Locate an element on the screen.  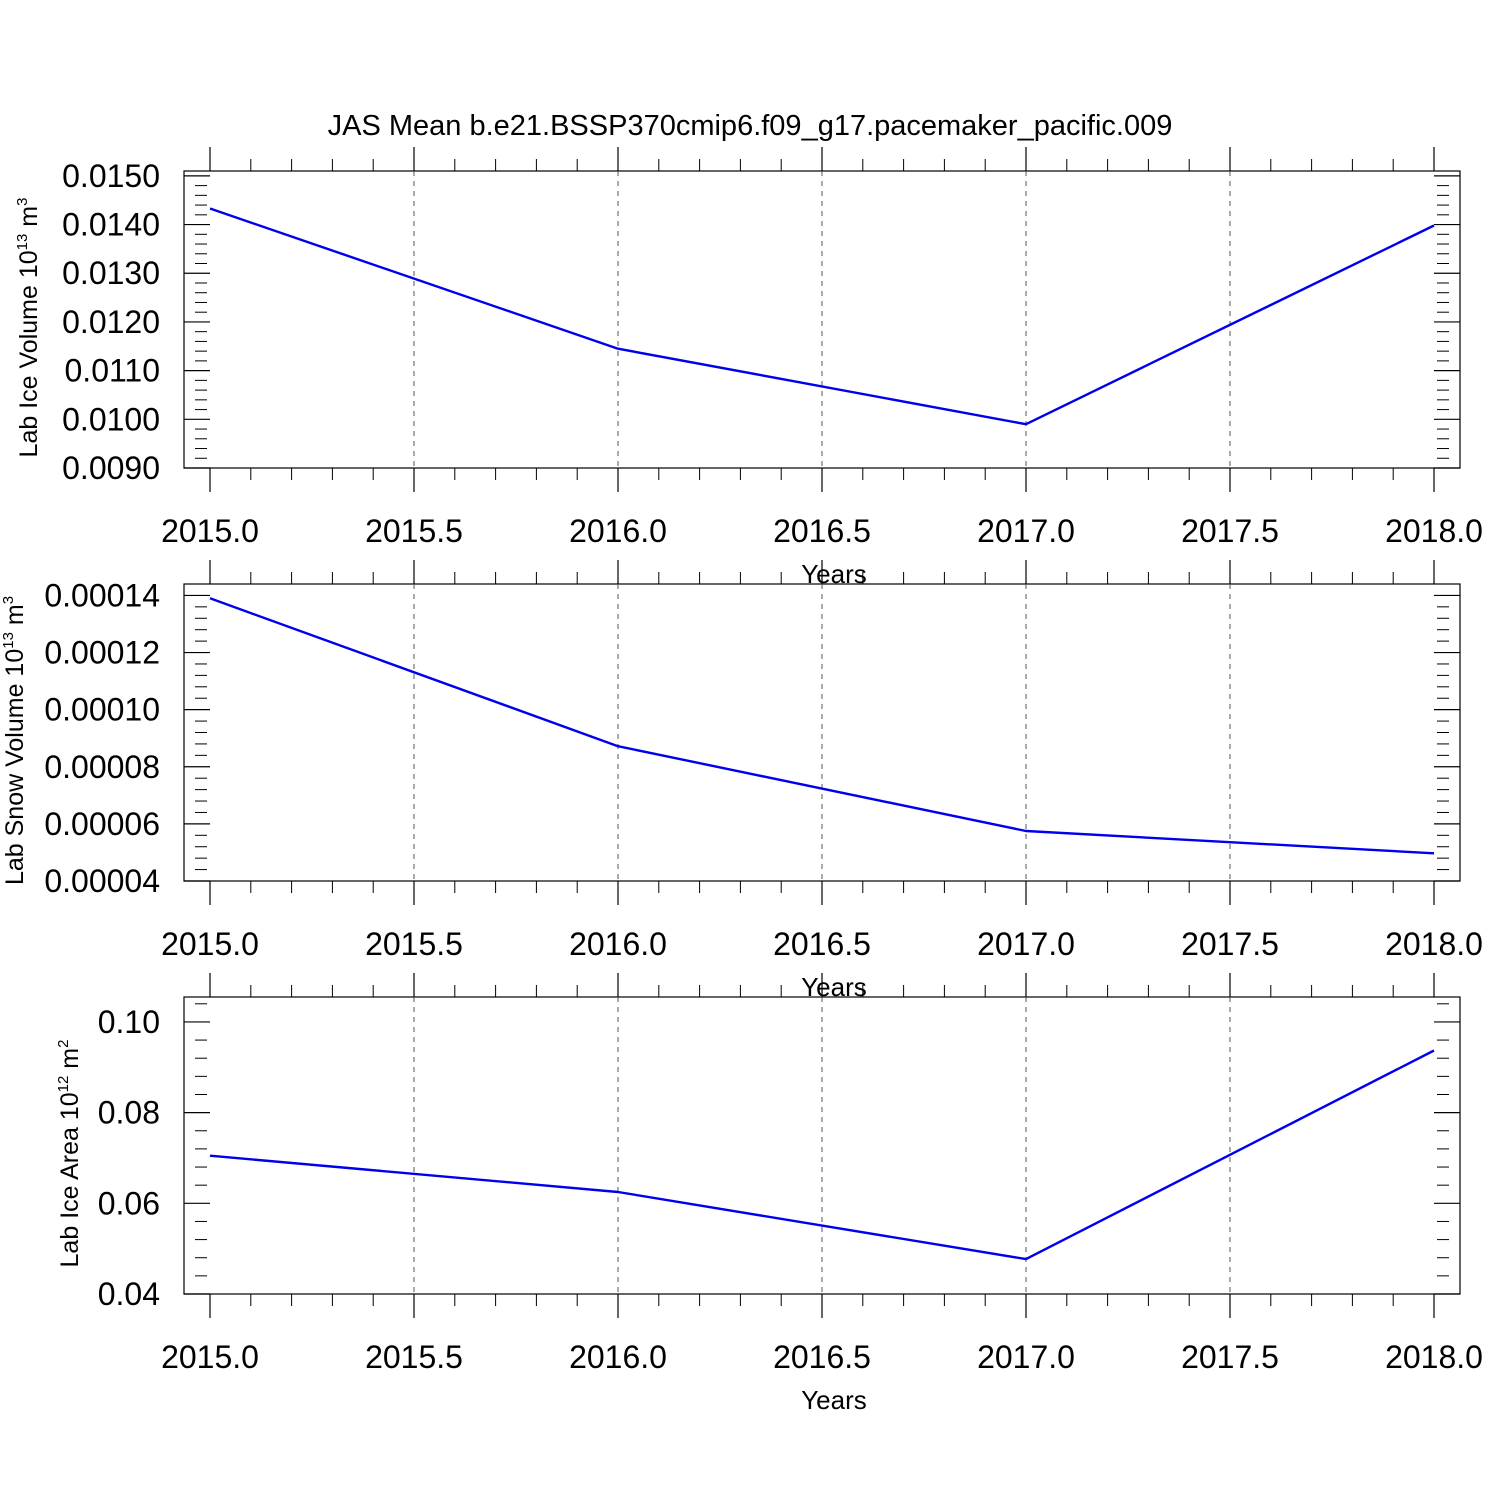
y-tick-label: 0.10 is located at coordinates (129, 1022).